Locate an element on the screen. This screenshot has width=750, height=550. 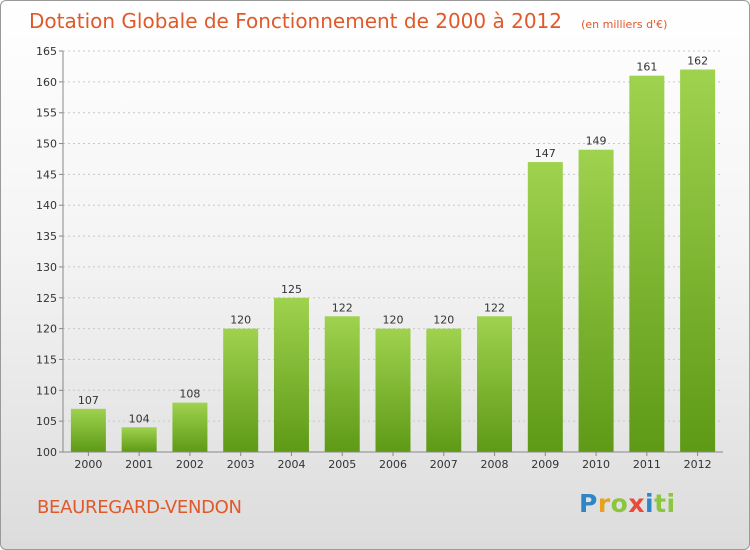
y-tick-label: 135 is located at coordinates (46, 236).